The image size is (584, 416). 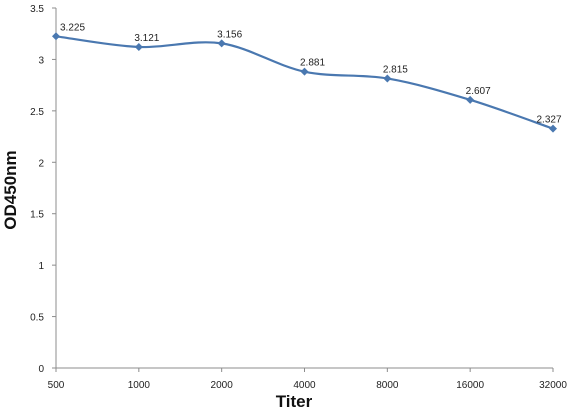 I want to click on x-axis-ticks: 500 1000 2000 4000 8000 16000 32000, so click(x=307, y=379).